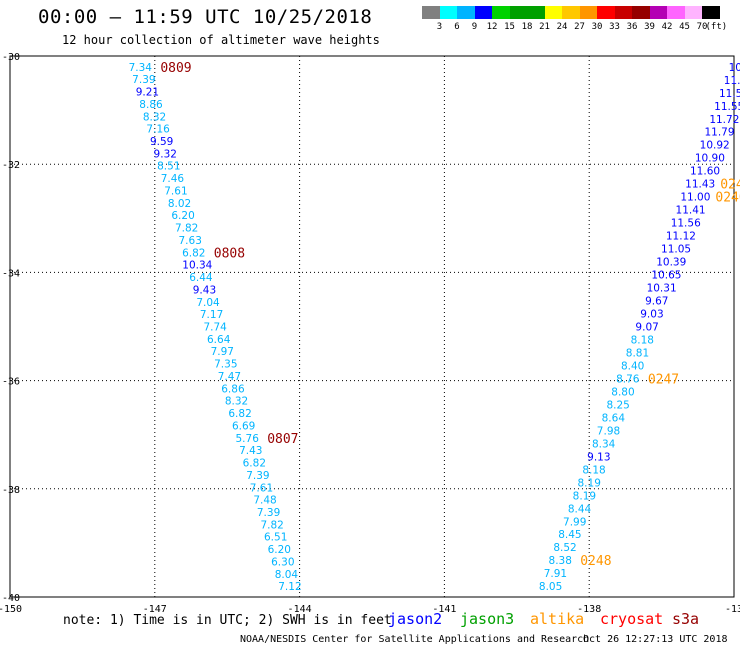 Image resolution: width=740 pixels, height=650 pixels. Describe the element at coordinates (190, 241) in the screenshot. I see `wave-height-value: 7.63` at that location.